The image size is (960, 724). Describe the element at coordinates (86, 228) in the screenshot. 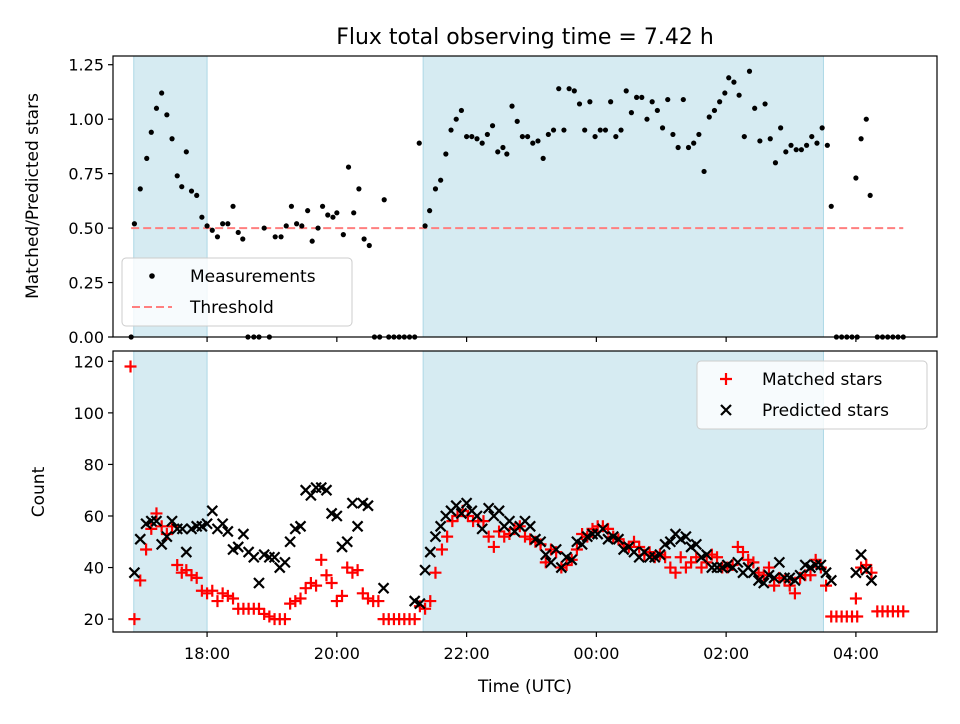

I see `y-tick-label: 0.50` at that location.